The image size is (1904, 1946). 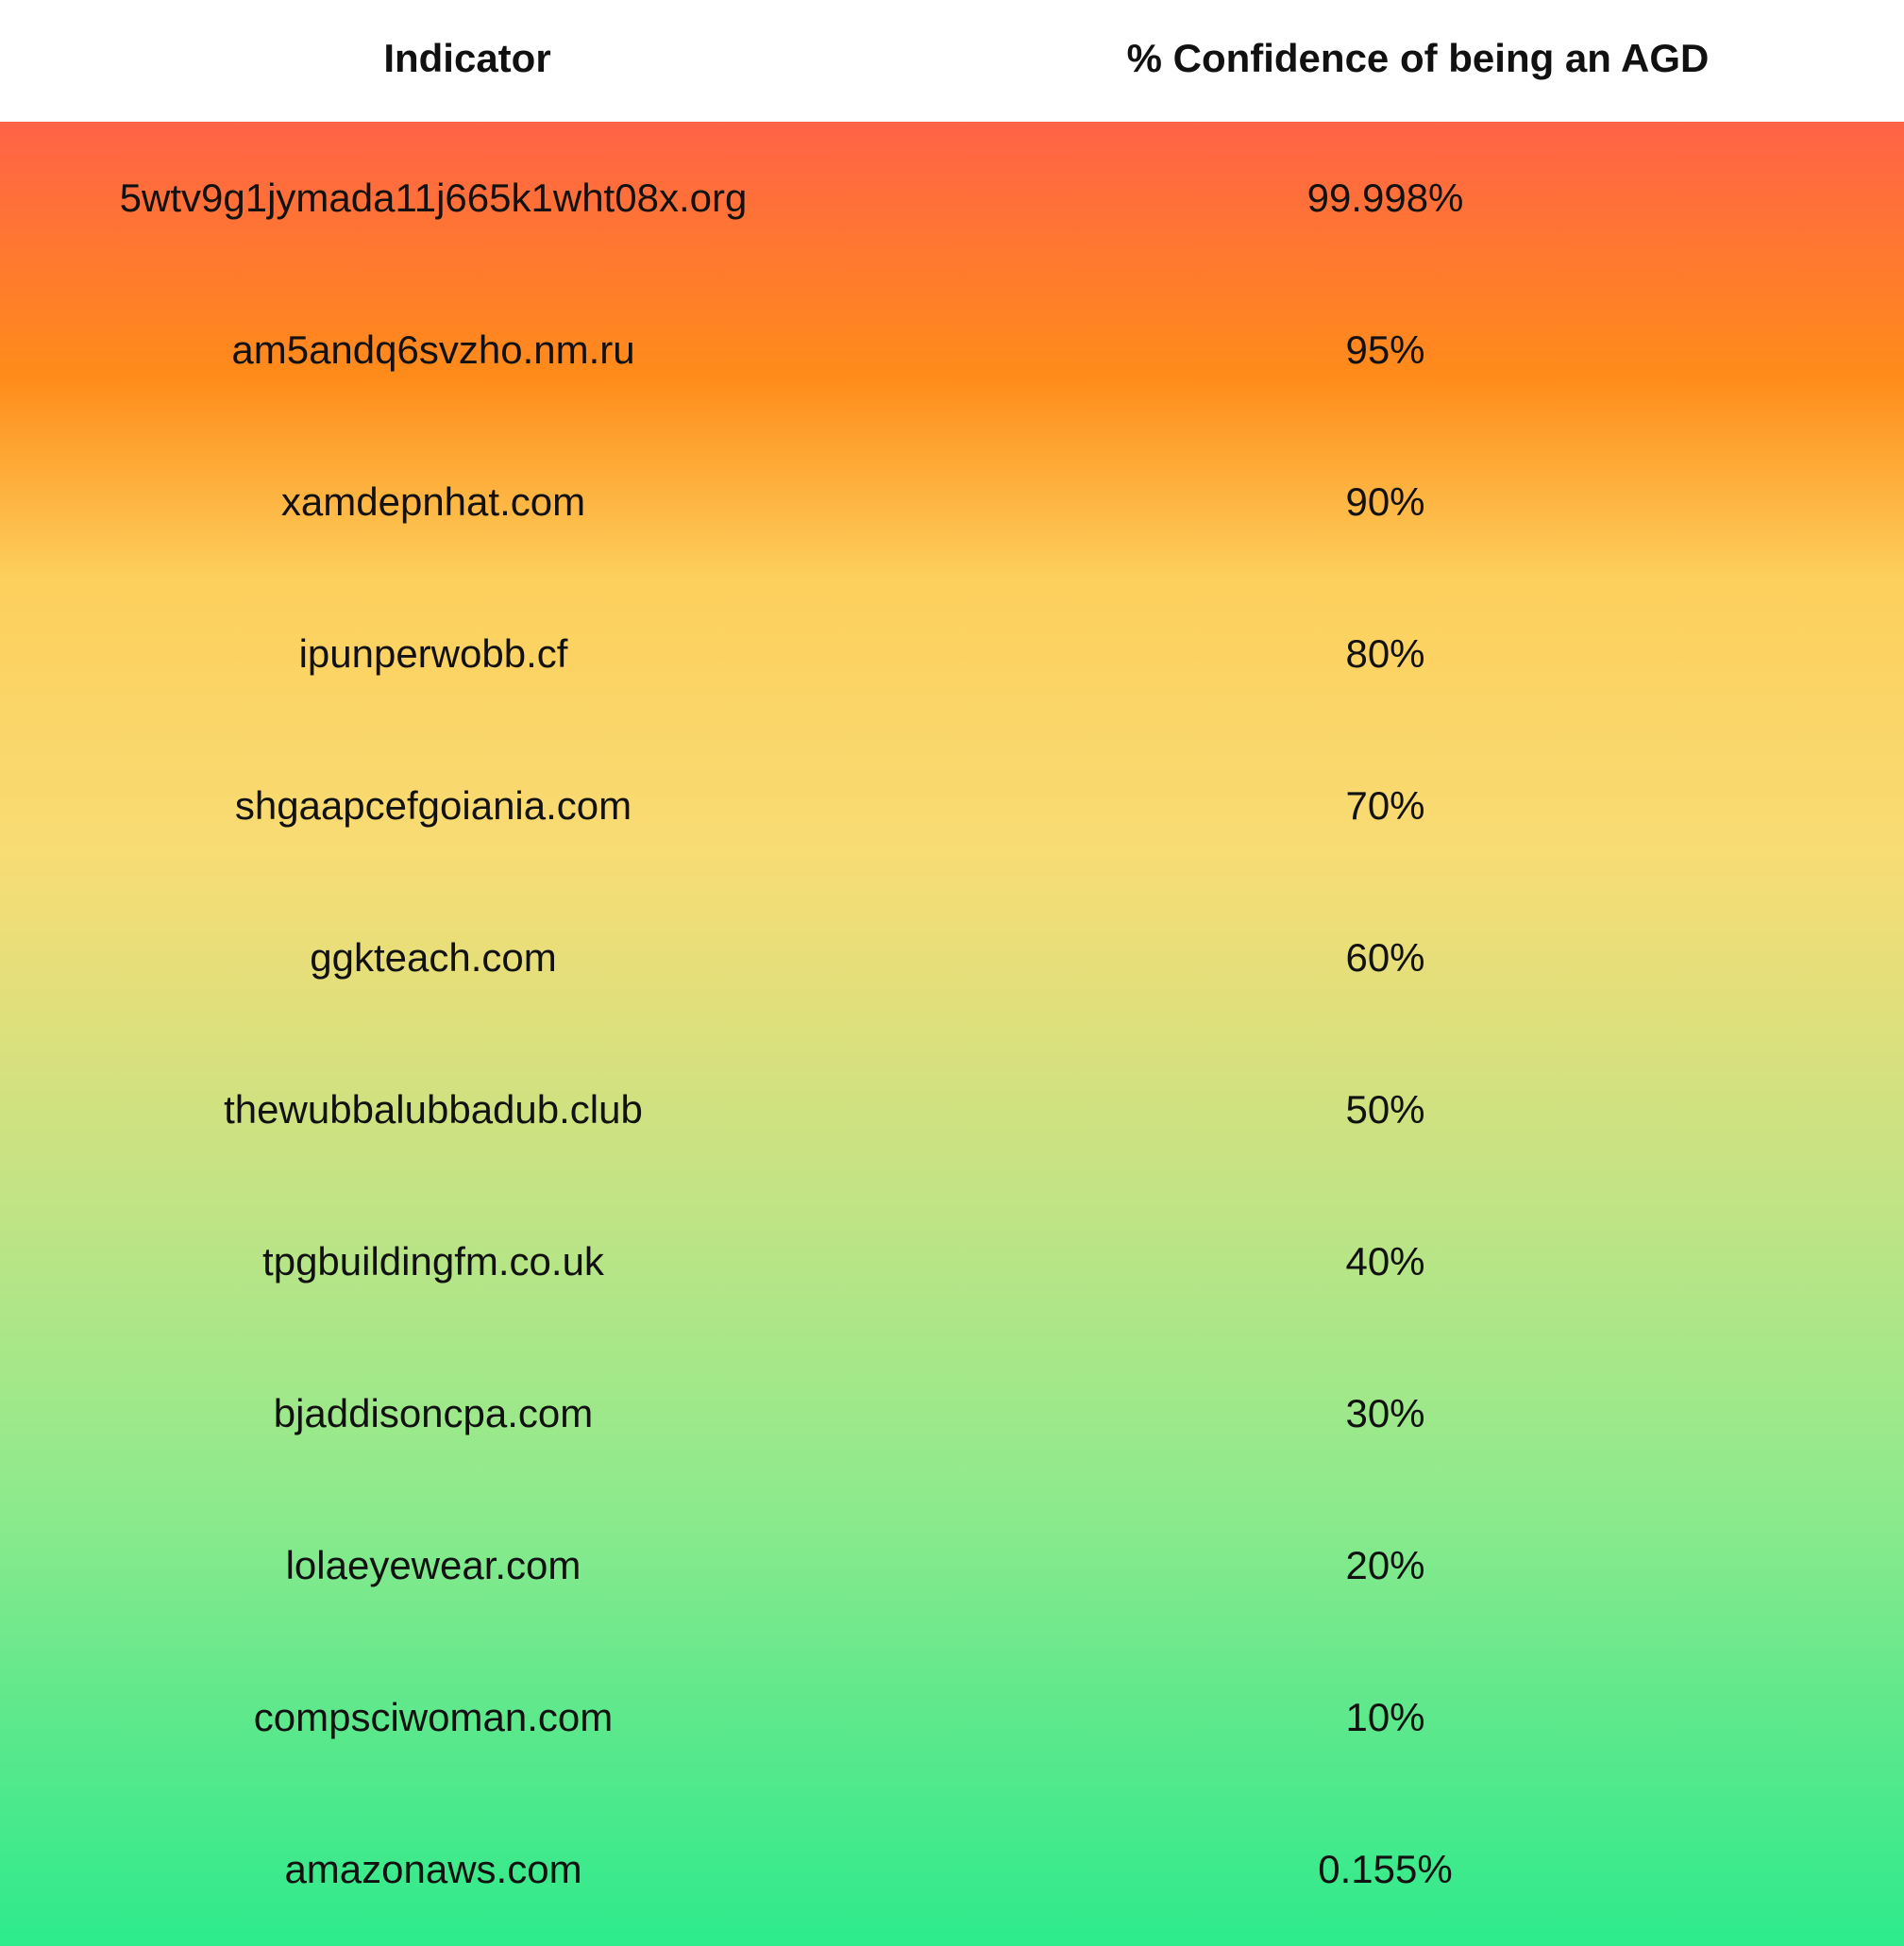 I want to click on table-row: amazonaws.com 0.155%, so click(x=952, y=1869).